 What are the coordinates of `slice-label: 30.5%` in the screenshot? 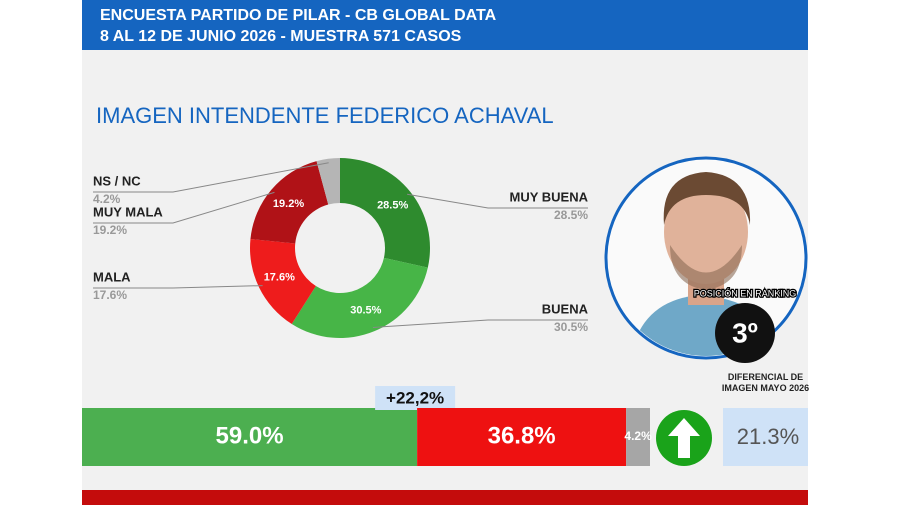 It's located at (365, 310).